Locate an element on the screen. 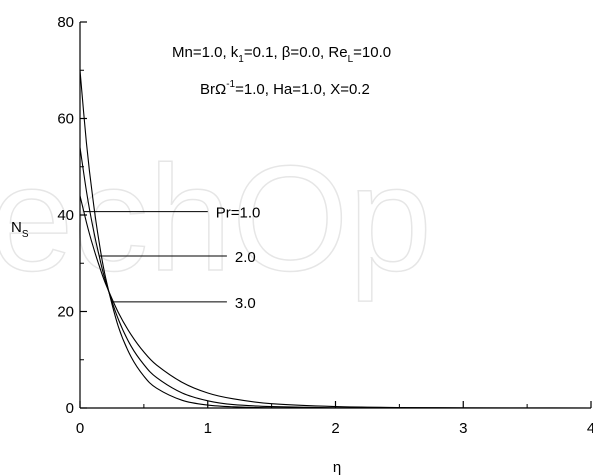  y-tick-label: 0 is located at coordinates (70, 408).